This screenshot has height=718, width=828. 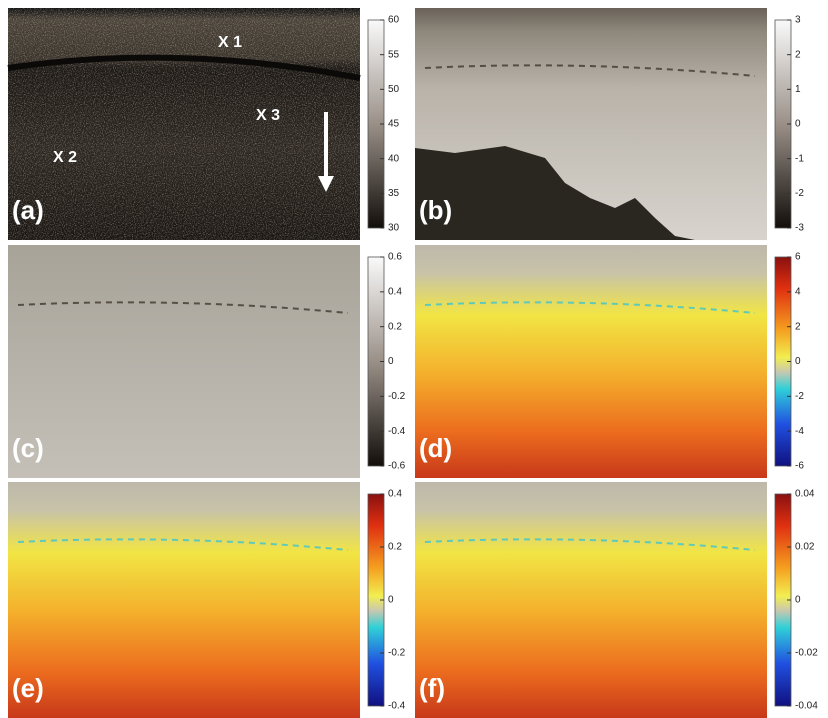 I want to click on layer-boundary, so click(x=184, y=67).